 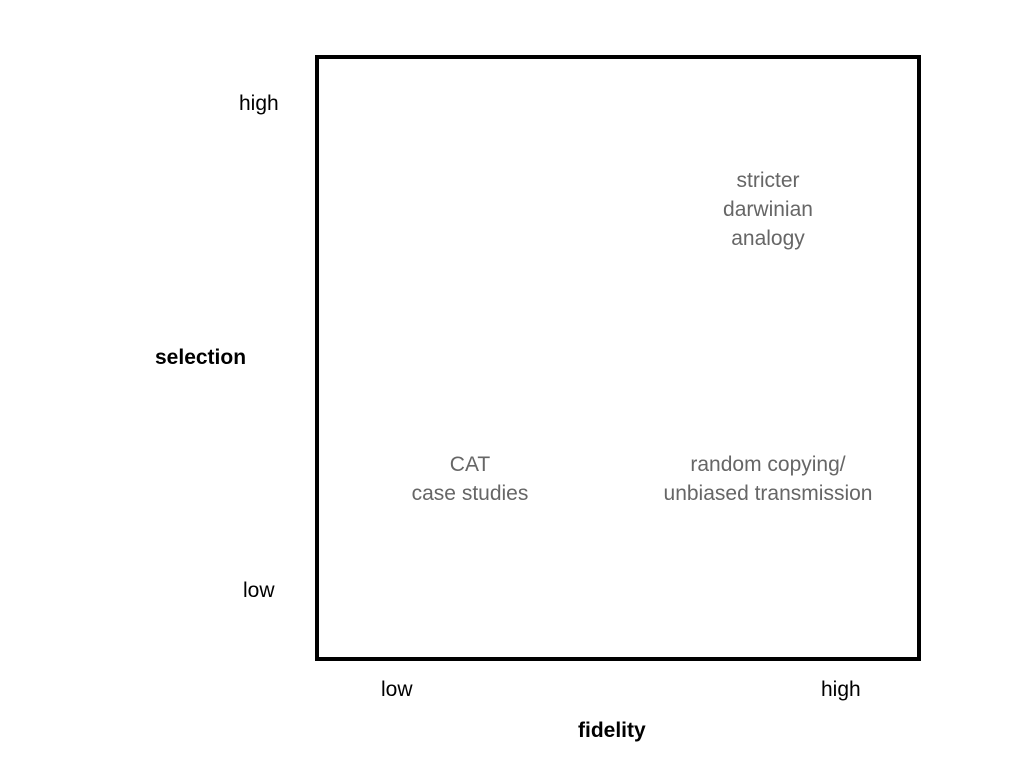 What do you see at coordinates (259, 103) in the screenshot?
I see `y-axis-high-label: high` at bounding box center [259, 103].